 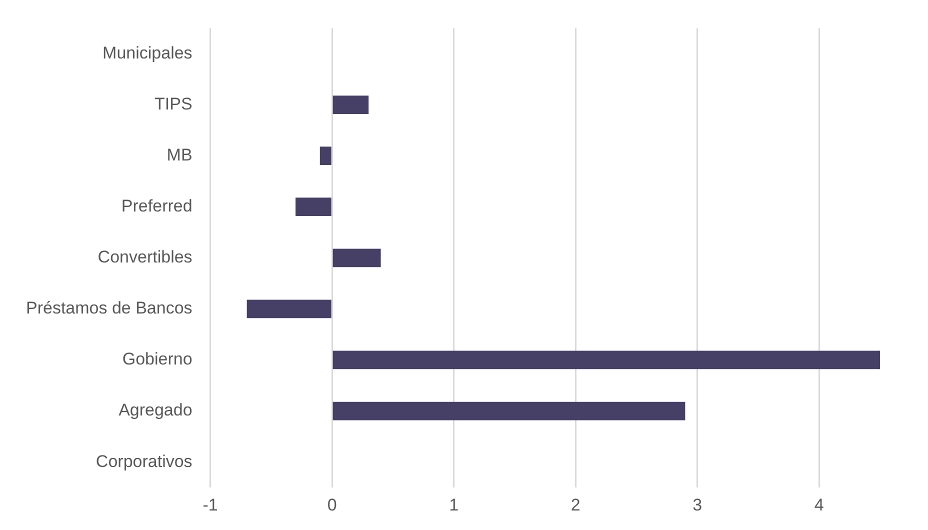 What do you see at coordinates (144, 461) in the screenshot?
I see `y-tick-label: Corporativos` at bounding box center [144, 461].